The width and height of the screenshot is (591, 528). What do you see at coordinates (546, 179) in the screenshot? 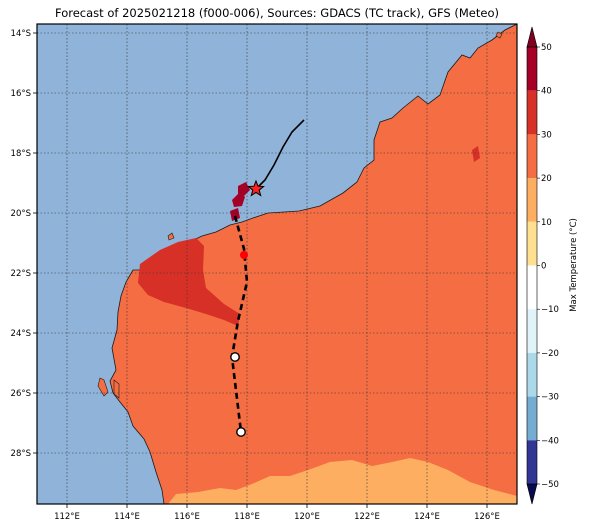
I see `colorbar-tick-label: 20` at bounding box center [546, 179].